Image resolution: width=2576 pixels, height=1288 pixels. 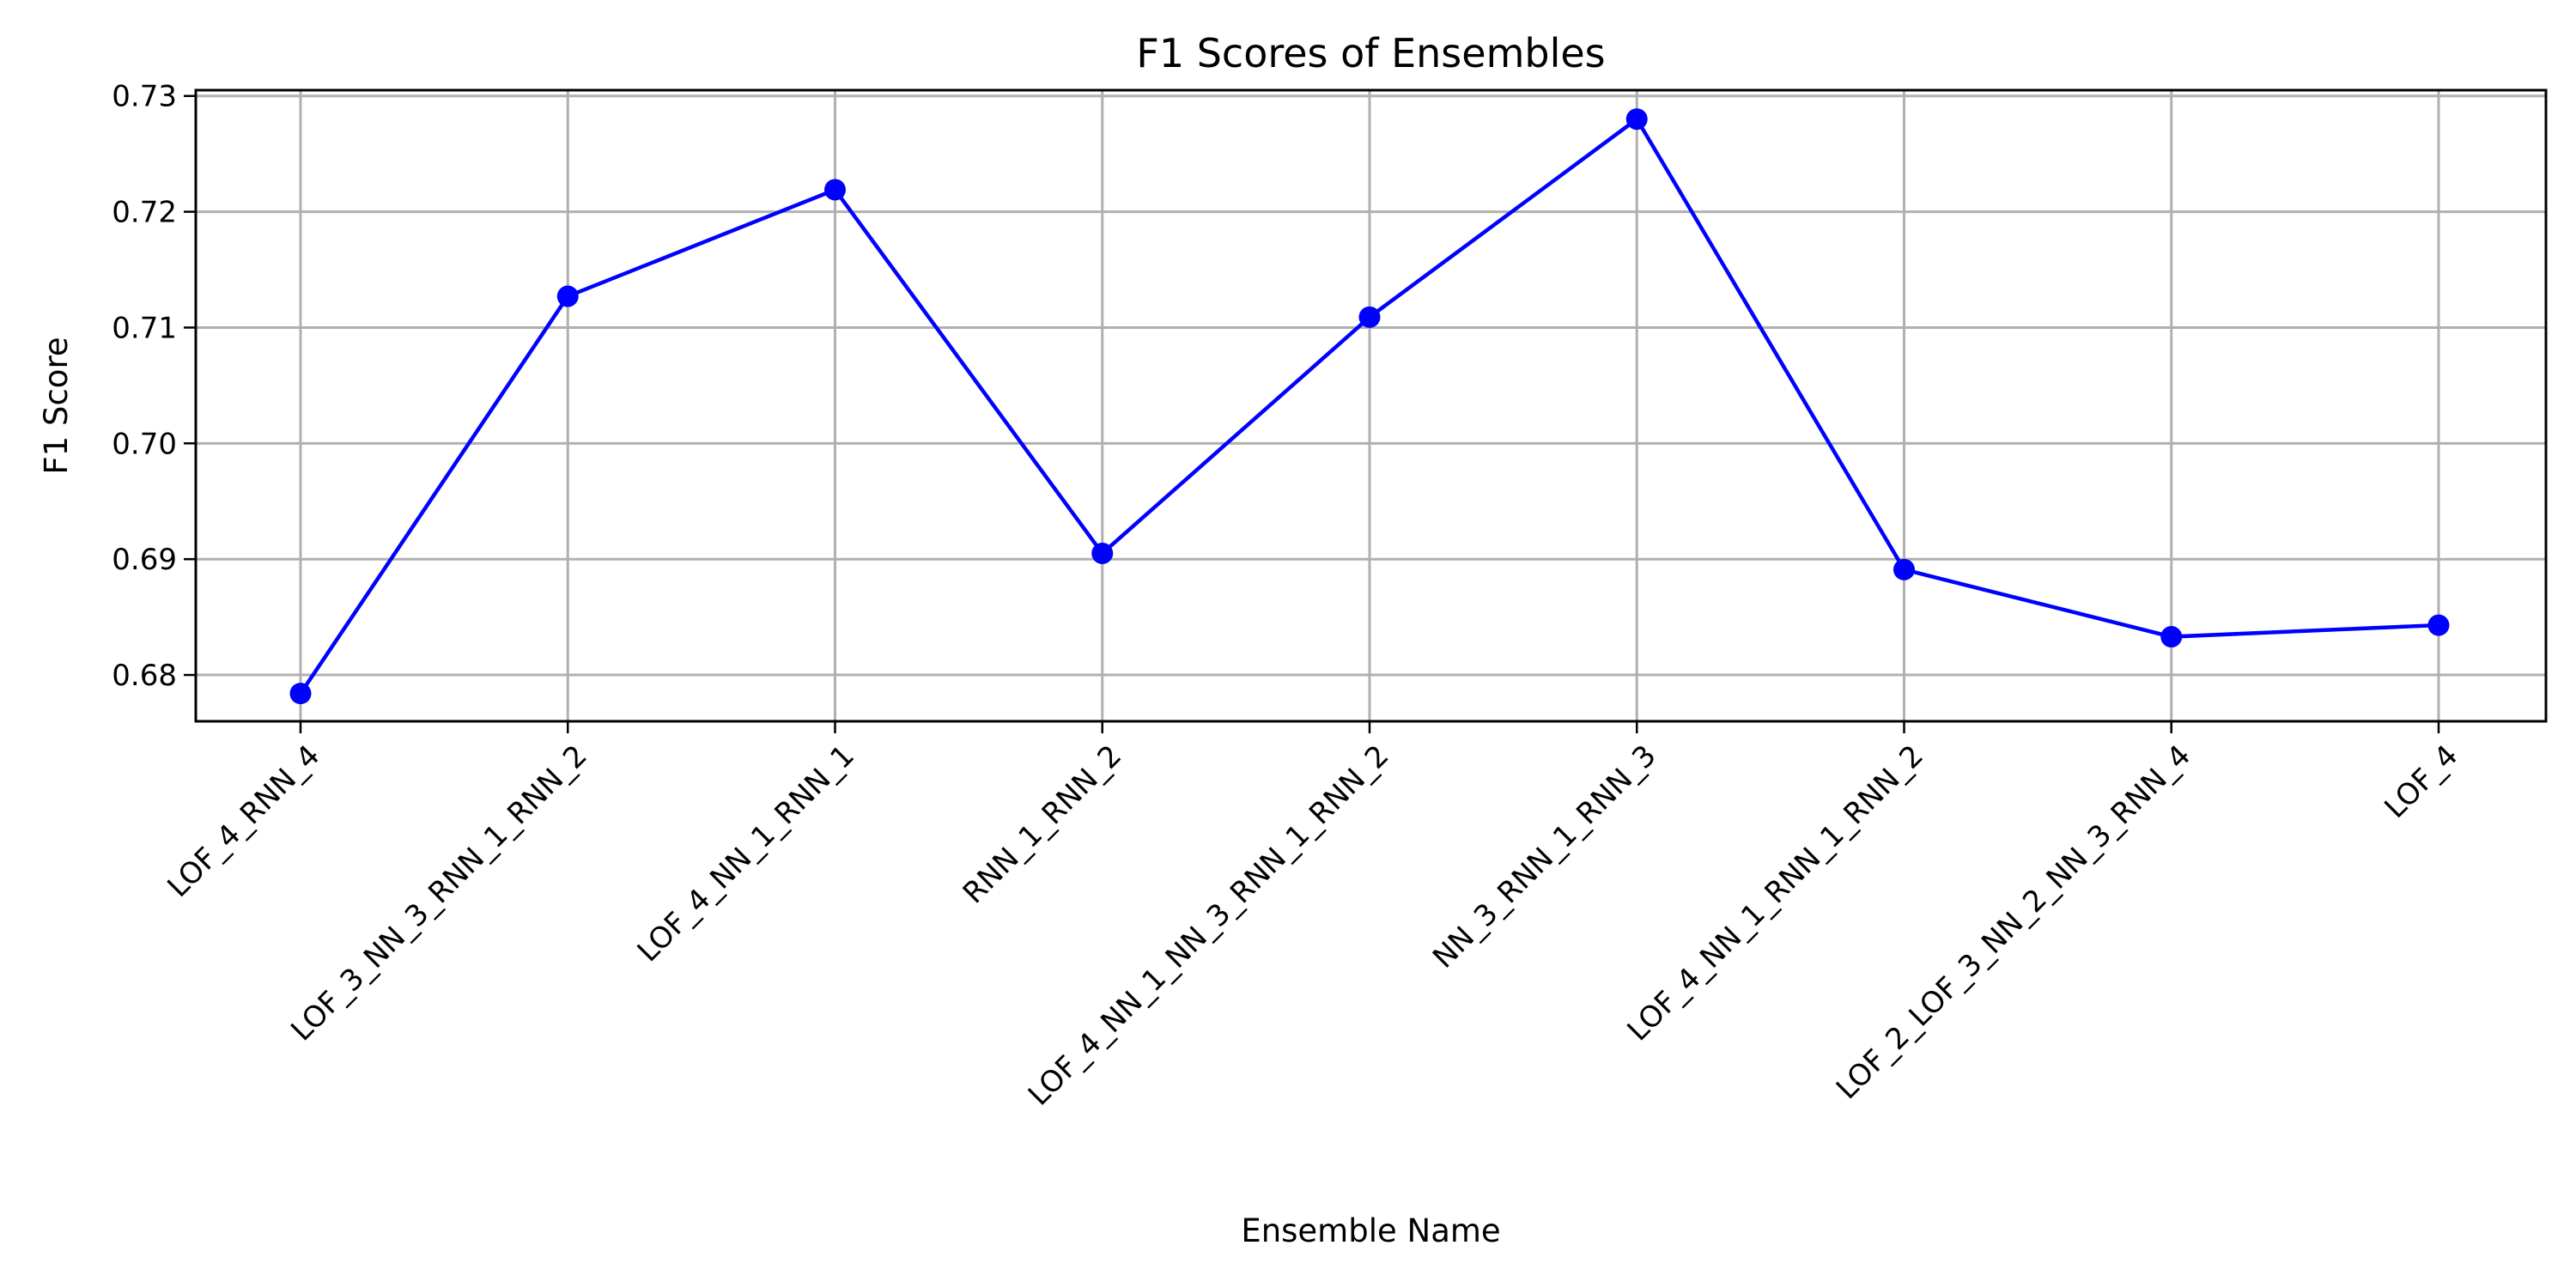 I want to click on y-tick-label: 0.69, so click(x=144, y=560).